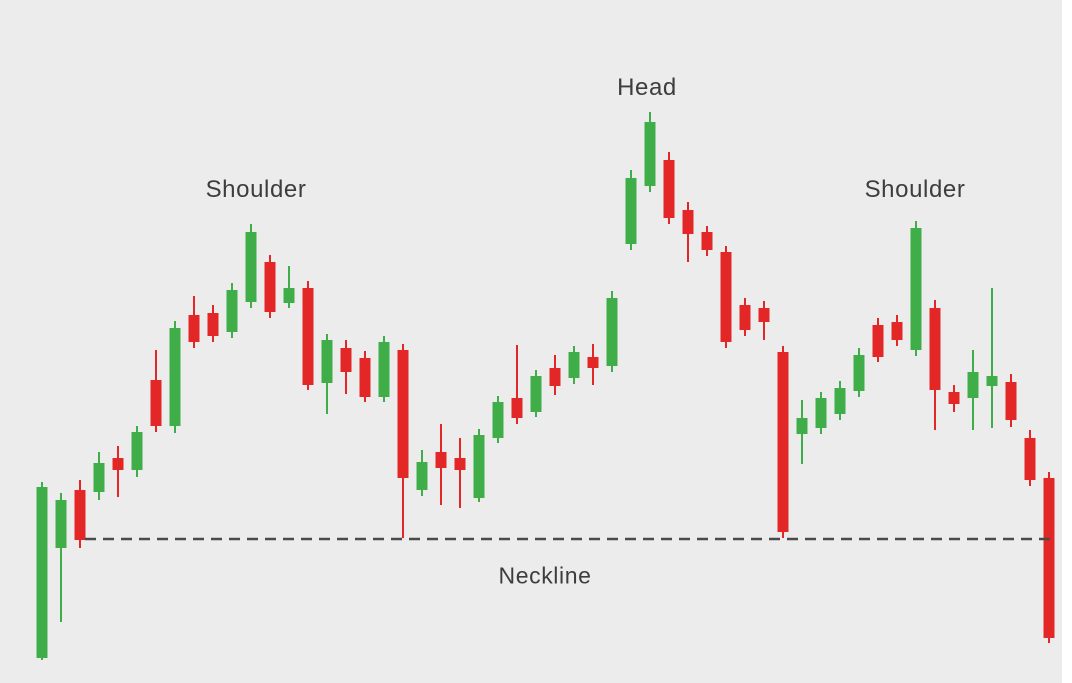  What do you see at coordinates (1067, 341) in the screenshot?
I see `right-edge-white-strip` at bounding box center [1067, 341].